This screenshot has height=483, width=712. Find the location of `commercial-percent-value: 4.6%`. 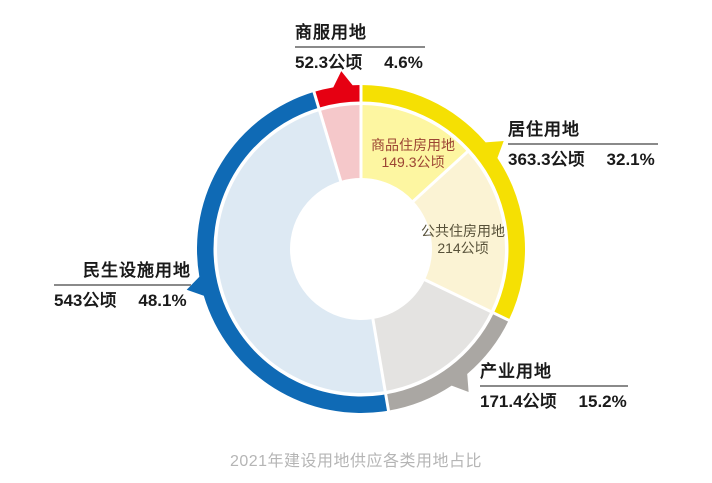

commercial-percent-value: 4.6% is located at coordinates (403, 62).